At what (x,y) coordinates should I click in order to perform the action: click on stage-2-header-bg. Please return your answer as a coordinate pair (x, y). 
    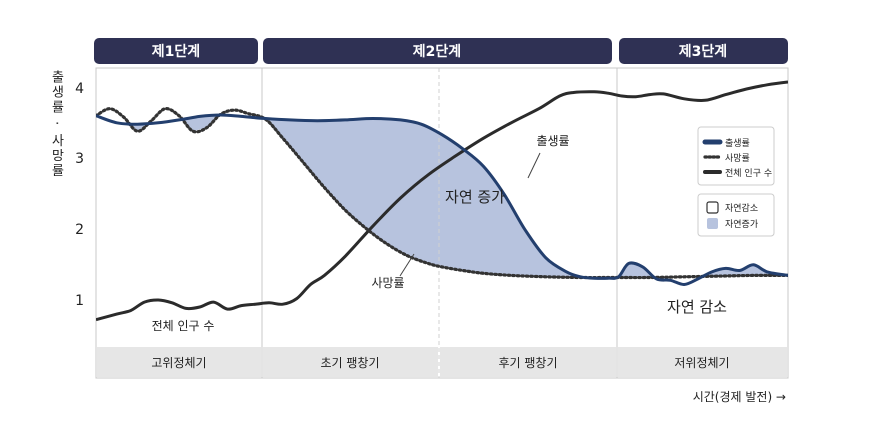
    Looking at the image, I should click on (437, 51).